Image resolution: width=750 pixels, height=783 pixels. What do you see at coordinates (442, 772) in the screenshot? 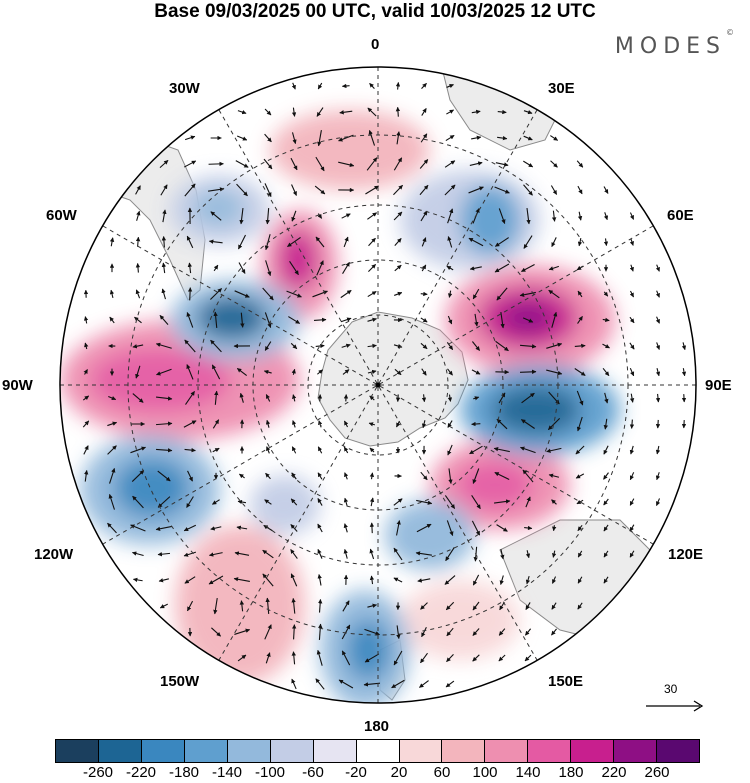
I see `colorbar-tick-label: 60` at bounding box center [442, 772].